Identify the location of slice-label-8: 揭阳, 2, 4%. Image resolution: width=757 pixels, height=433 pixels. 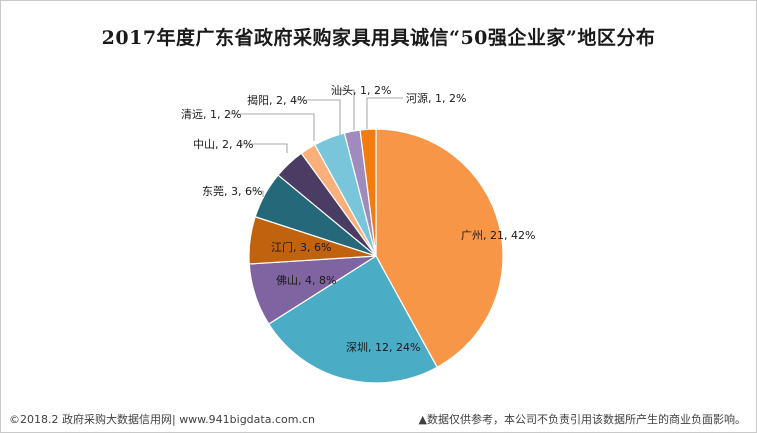
(277, 100).